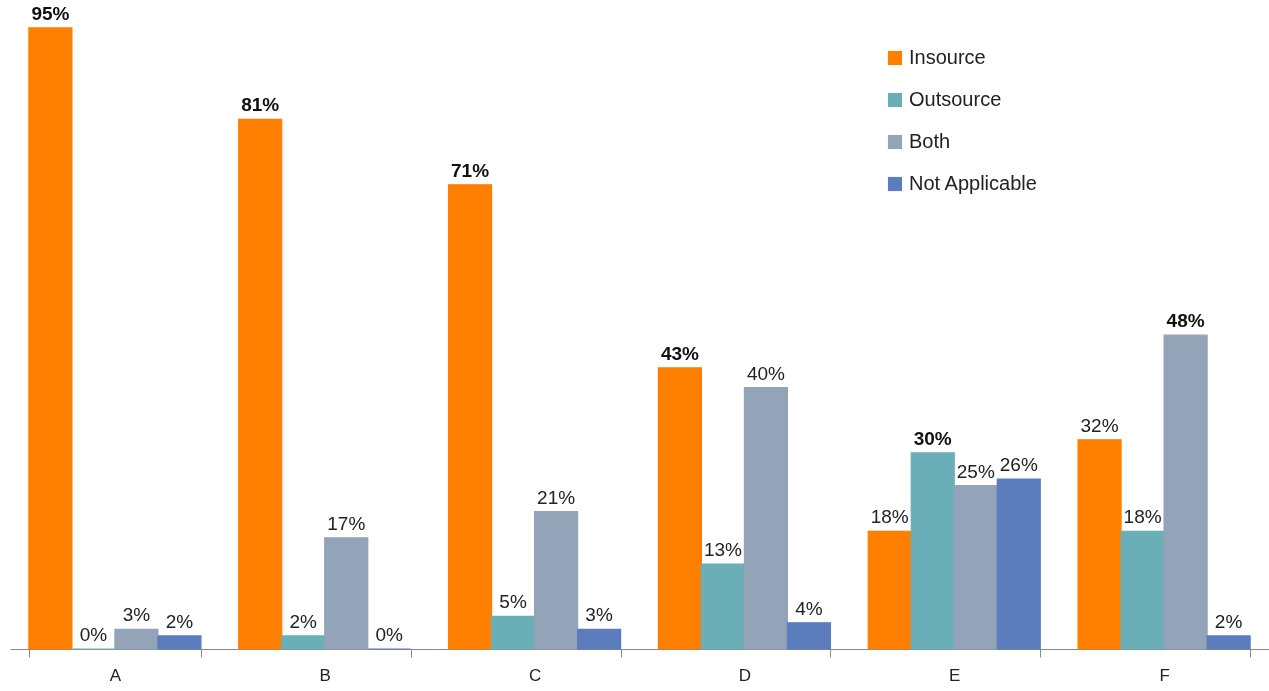 This screenshot has height=691, width=1269. What do you see at coordinates (809, 608) in the screenshot?
I see `data-label: 4%` at bounding box center [809, 608].